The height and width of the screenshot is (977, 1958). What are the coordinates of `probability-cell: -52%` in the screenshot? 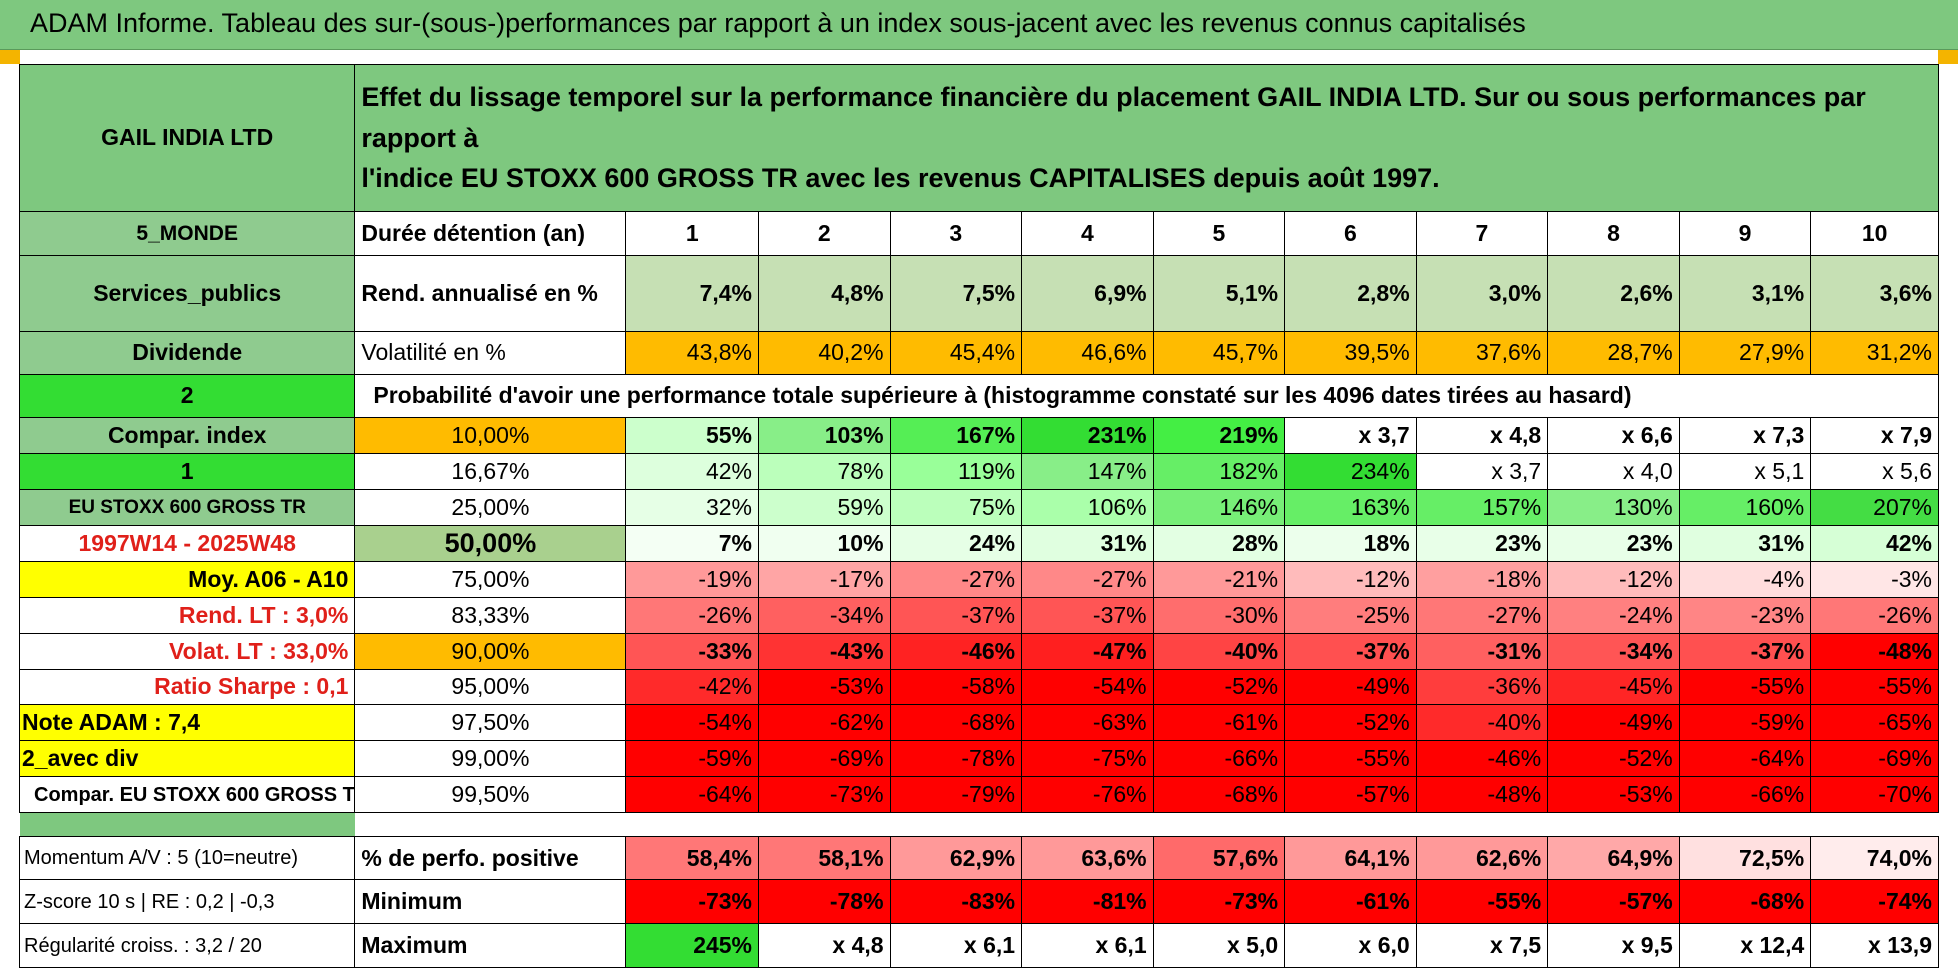 It's located at (1613, 759).